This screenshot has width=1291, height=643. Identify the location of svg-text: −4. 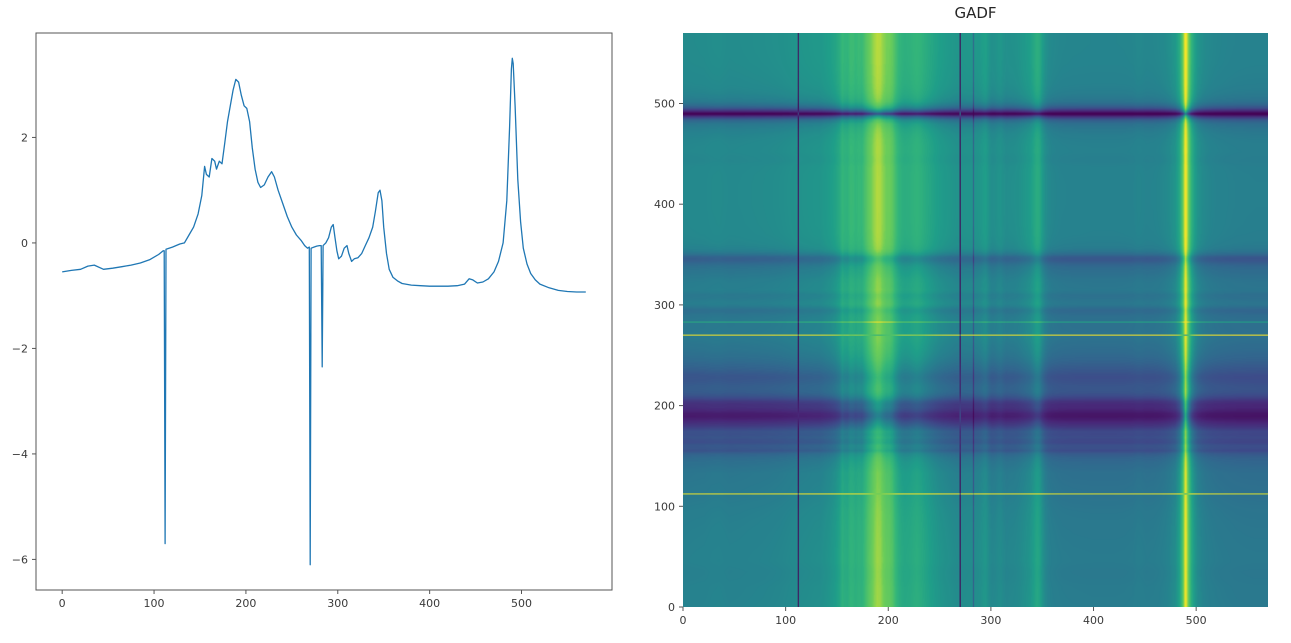
(20, 454).